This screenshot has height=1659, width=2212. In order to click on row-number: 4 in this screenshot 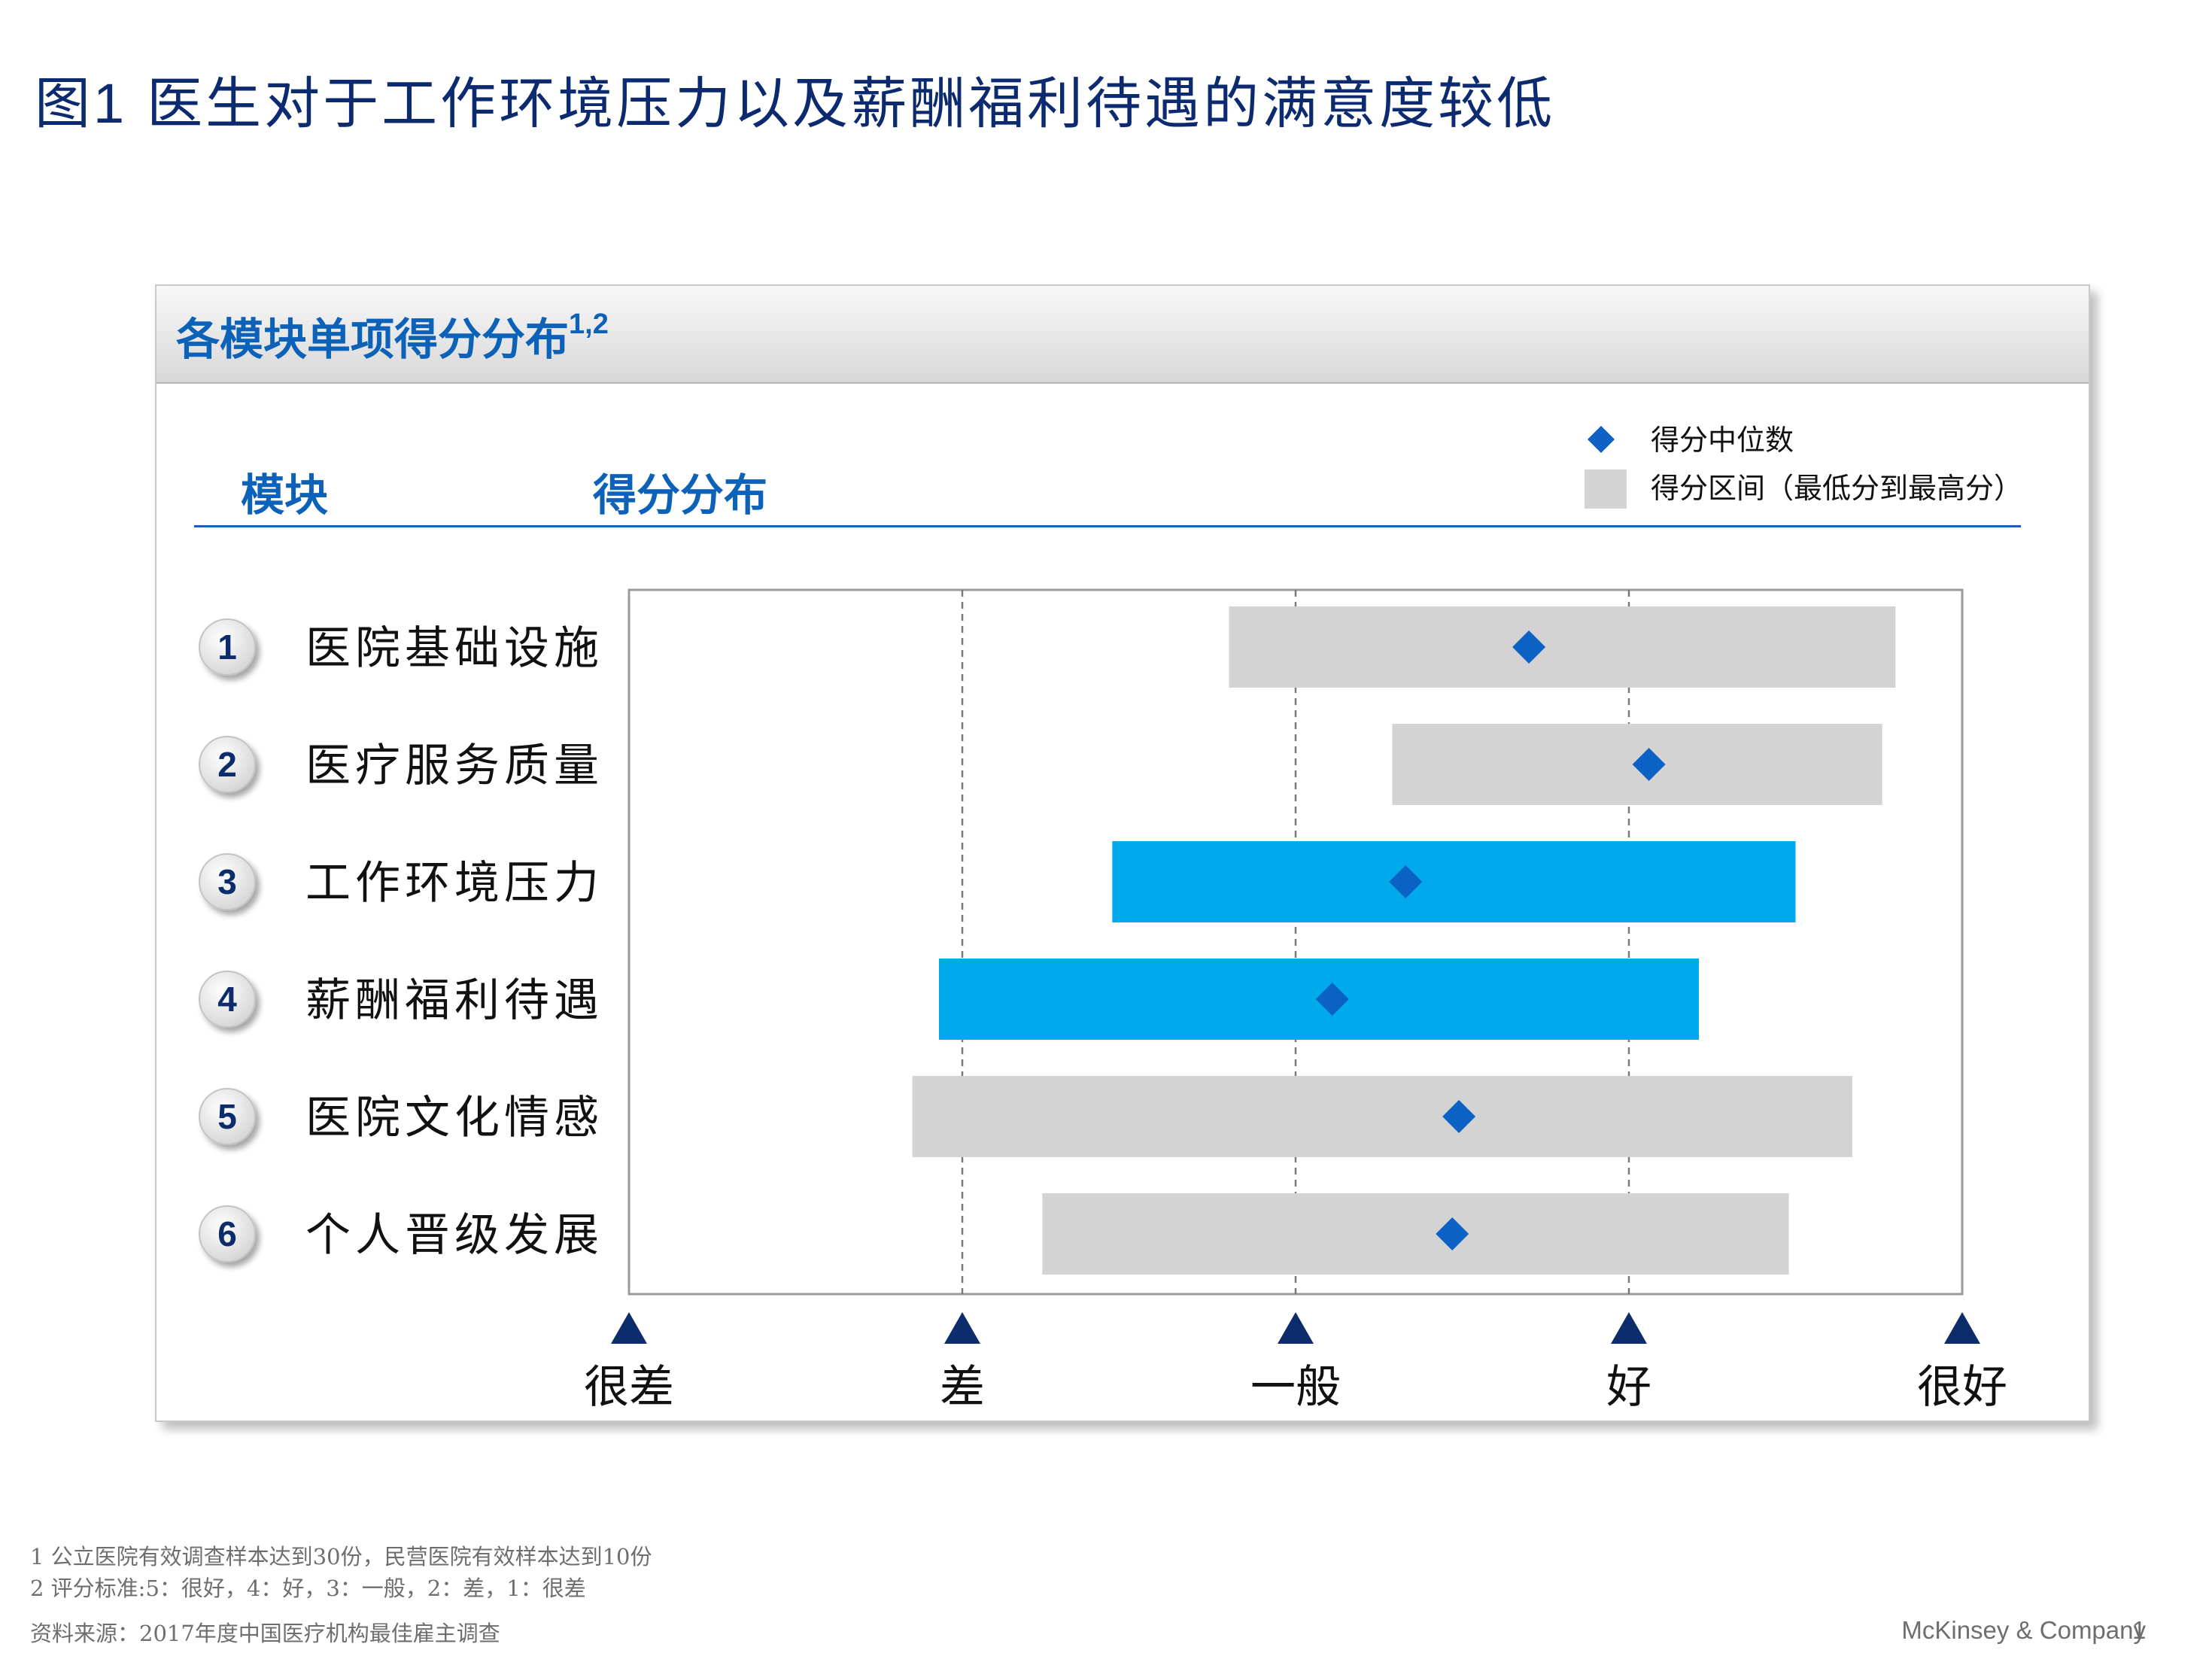, I will do `click(227, 999)`.